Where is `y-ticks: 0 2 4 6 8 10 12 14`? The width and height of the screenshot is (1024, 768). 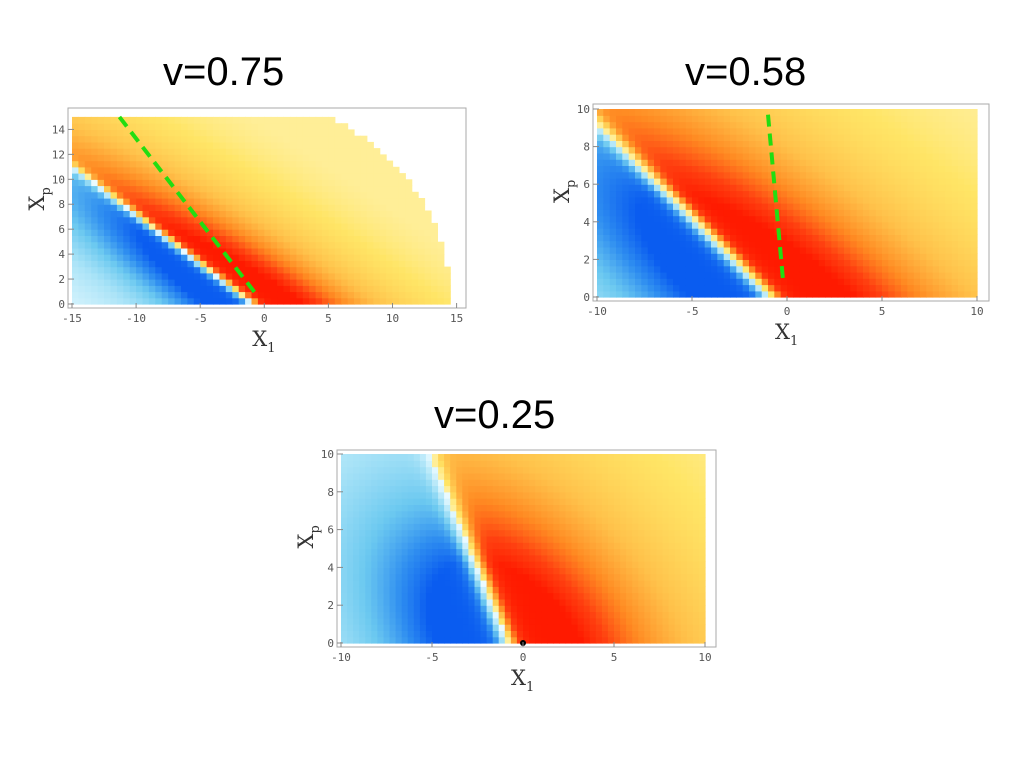
y-ticks: 0 2 4 6 8 10 12 14 is located at coordinates (63, 217).